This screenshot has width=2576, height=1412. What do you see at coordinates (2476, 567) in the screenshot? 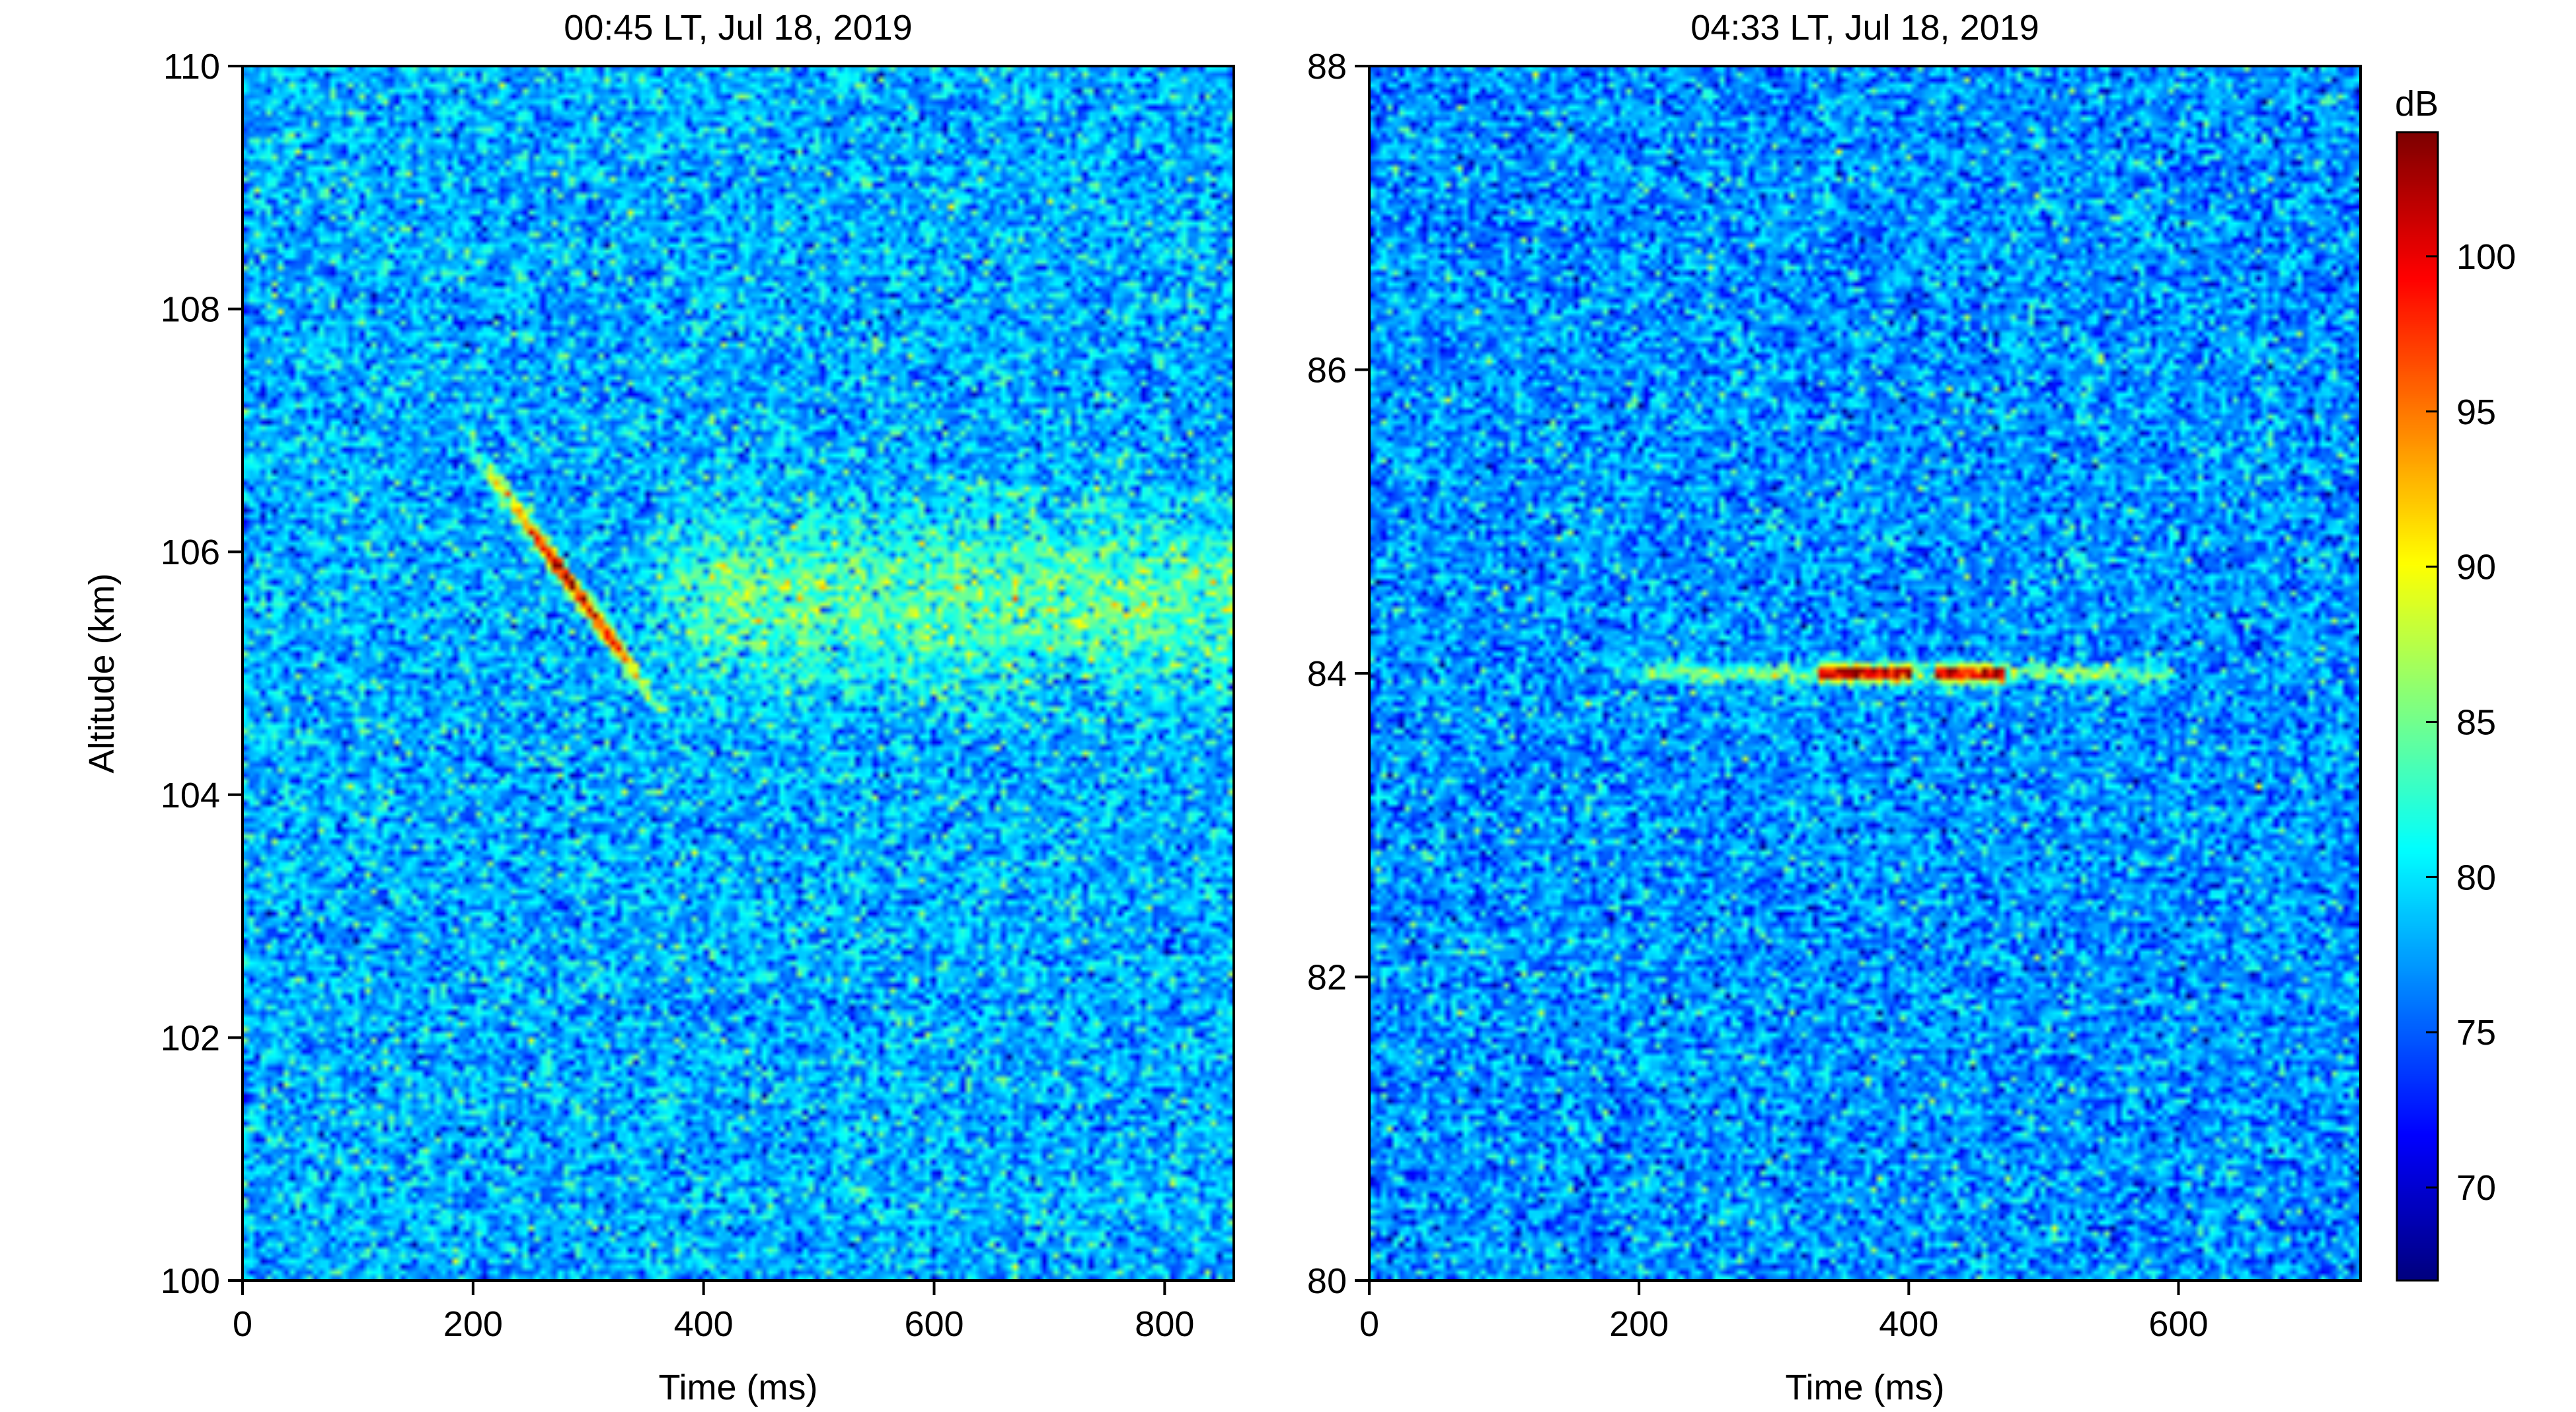
I see `colorbar-tick-label: 90` at bounding box center [2476, 567].